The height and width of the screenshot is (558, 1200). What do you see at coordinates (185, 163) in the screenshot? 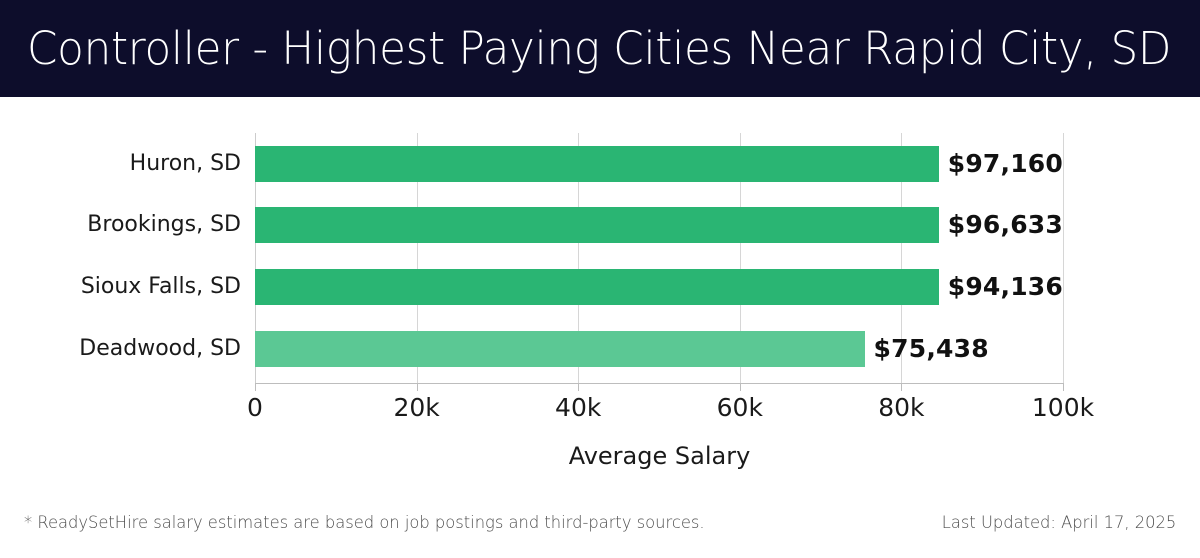
I see `y-axis-label-huron: Huron, SD` at bounding box center [185, 163].